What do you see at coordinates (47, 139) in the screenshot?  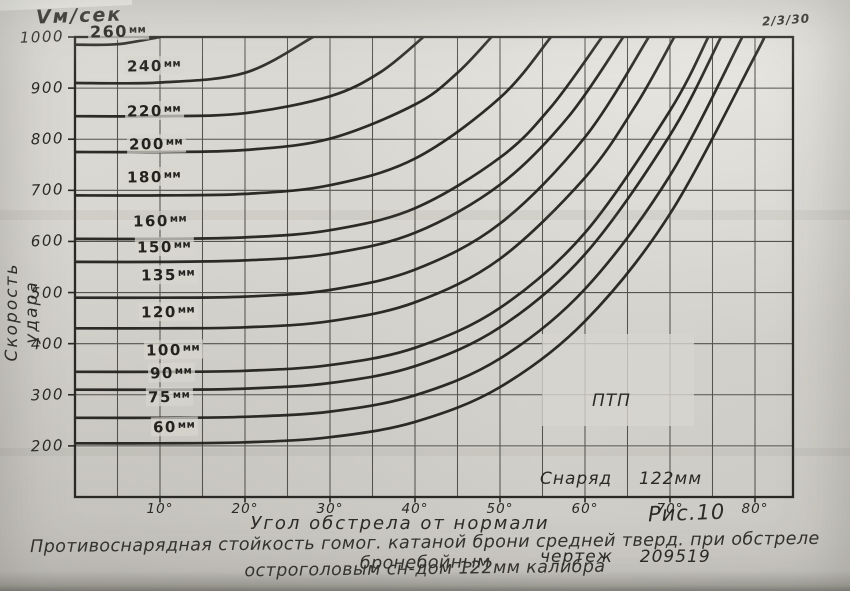 I see `y-tick-label-800: 800` at bounding box center [47, 139].